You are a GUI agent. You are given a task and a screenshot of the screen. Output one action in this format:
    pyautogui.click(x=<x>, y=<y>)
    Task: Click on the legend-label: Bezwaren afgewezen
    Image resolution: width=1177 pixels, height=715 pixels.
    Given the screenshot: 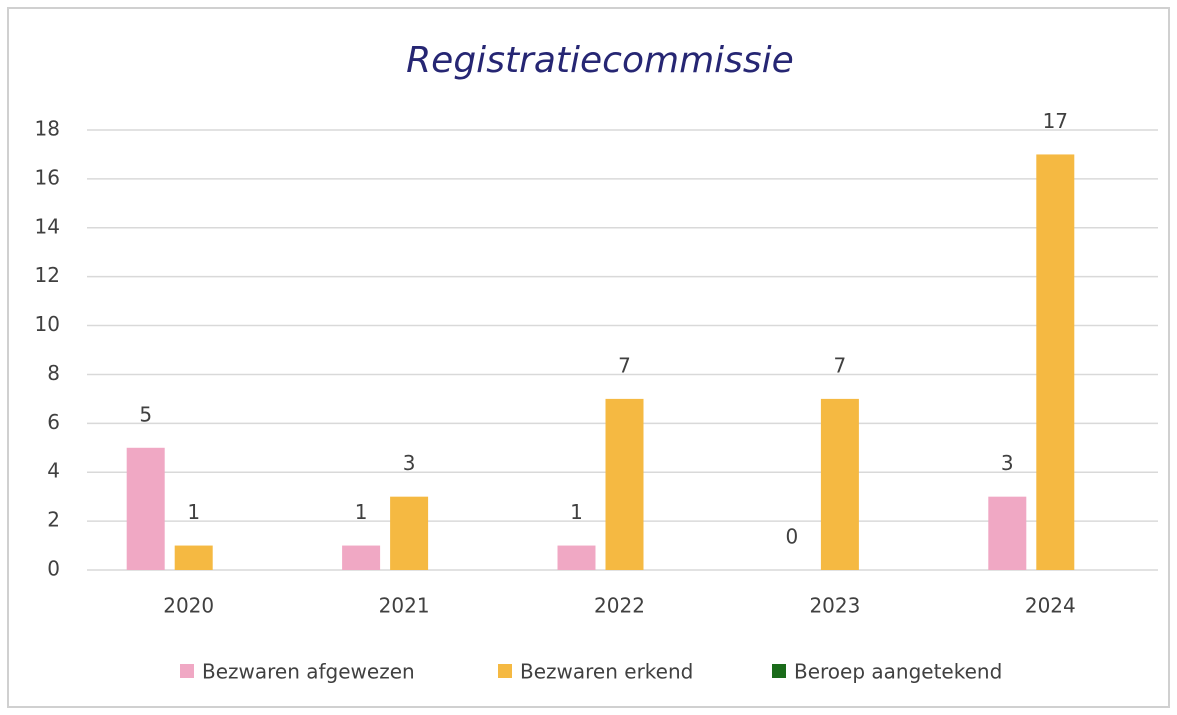 What is the action you would take?
    pyautogui.click(x=308, y=672)
    